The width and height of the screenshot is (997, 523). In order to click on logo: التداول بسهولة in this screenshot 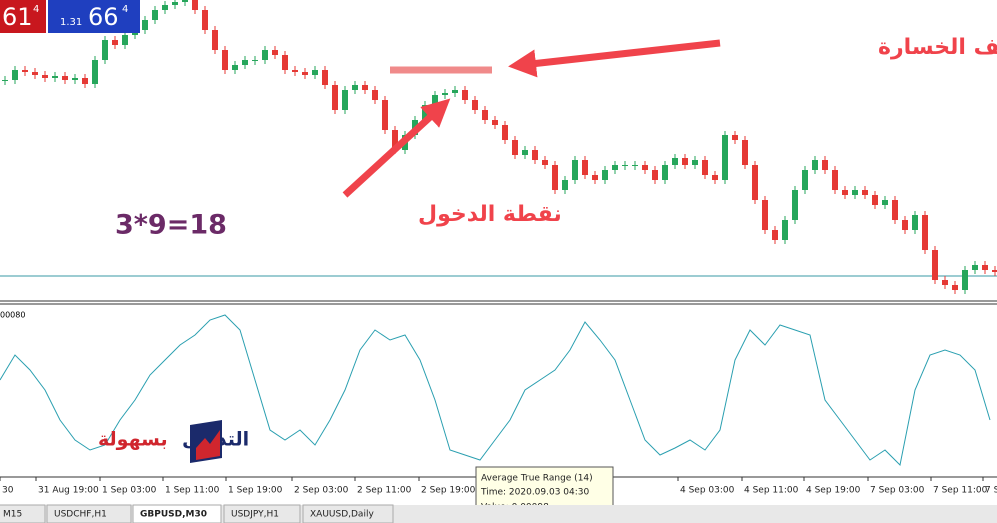, I will do `click(173, 441)`.